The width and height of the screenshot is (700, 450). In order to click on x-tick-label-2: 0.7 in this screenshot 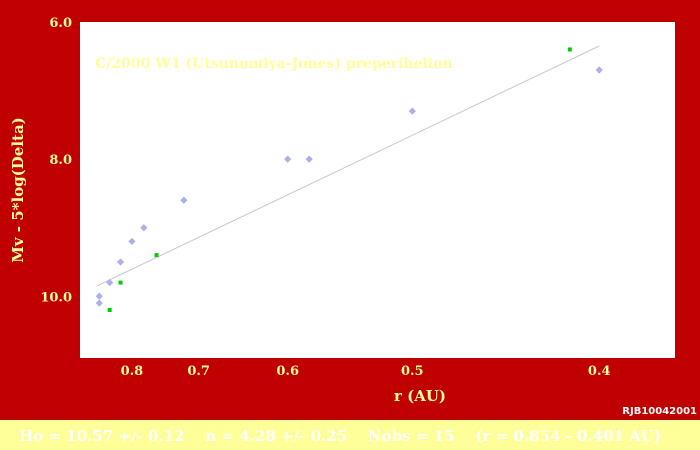, I will do `click(198, 371)`.